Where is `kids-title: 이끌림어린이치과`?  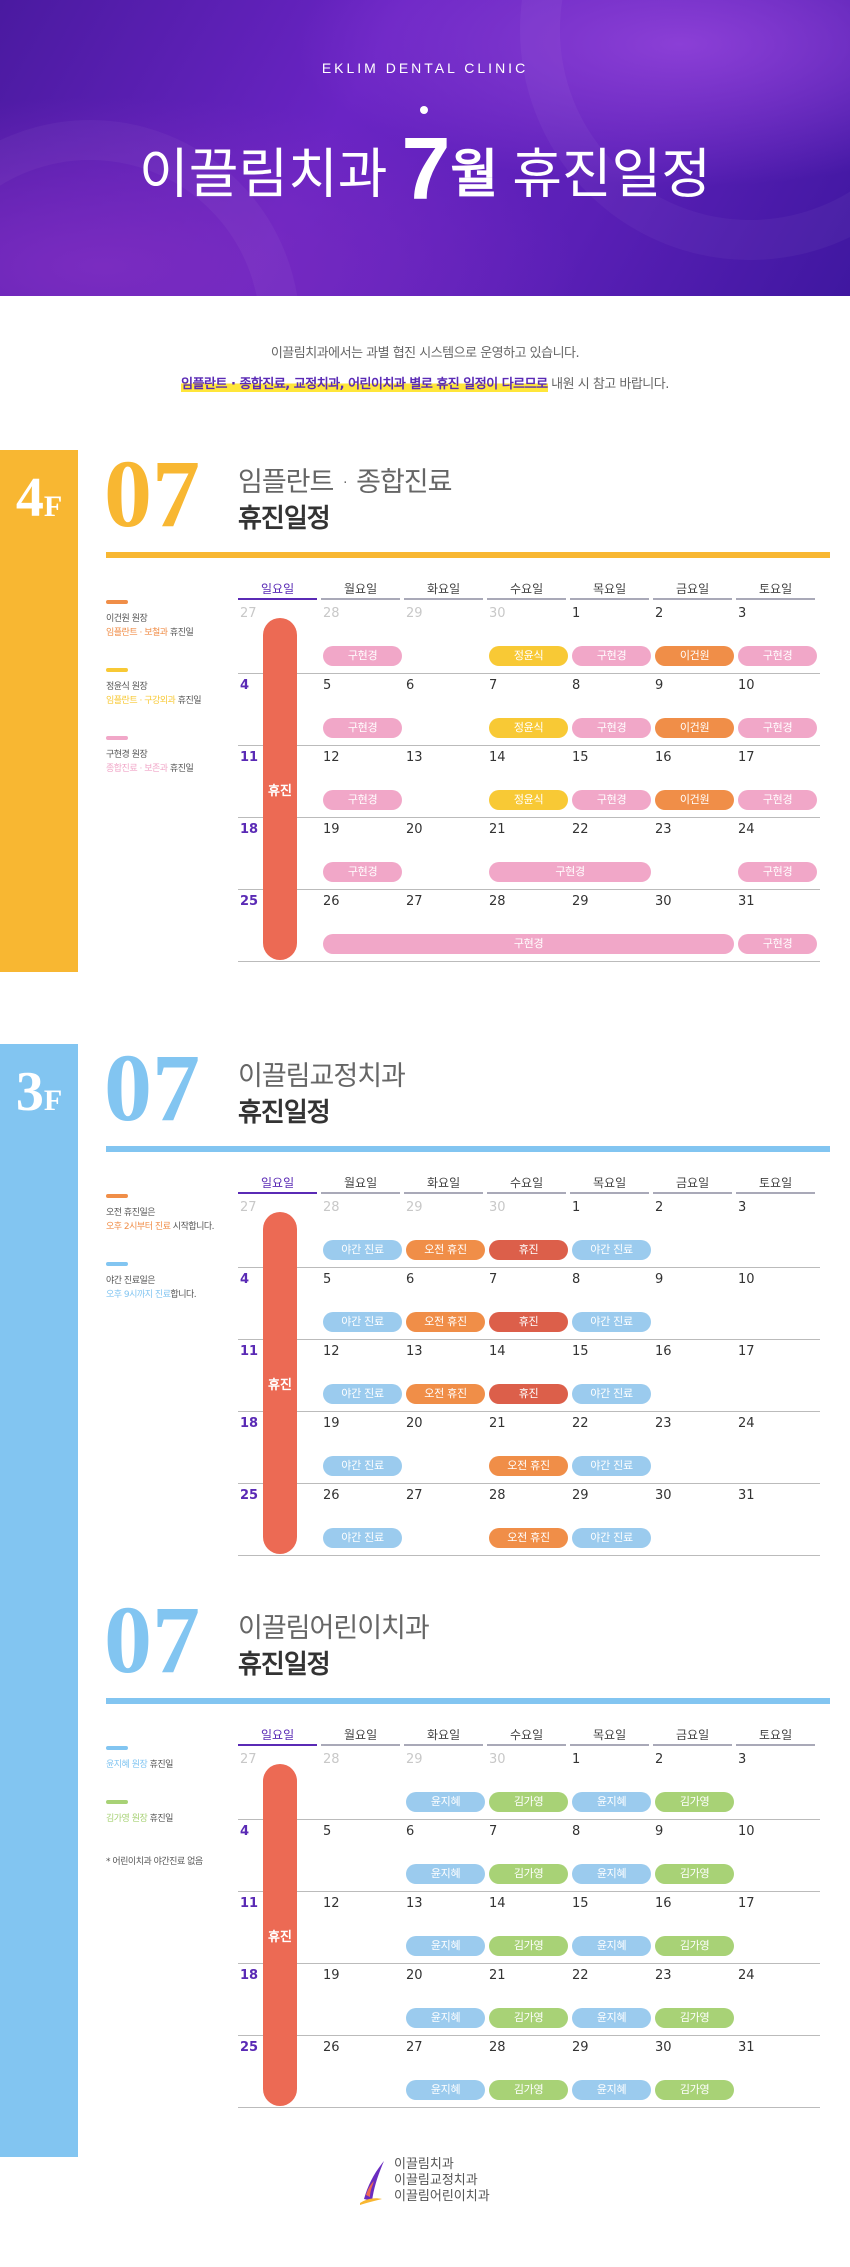
kids-title: 이끌림어린이치과 is located at coordinates (334, 1628).